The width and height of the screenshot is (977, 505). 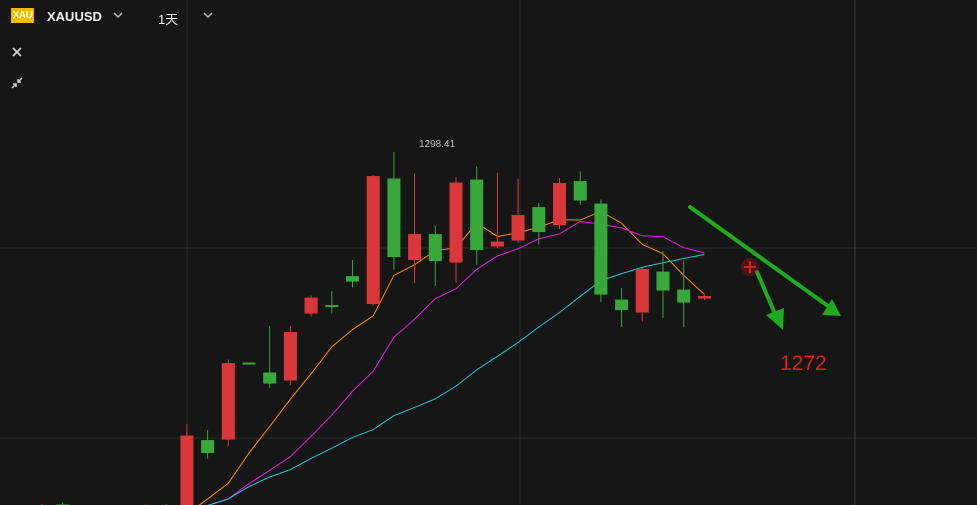 What do you see at coordinates (74, 16) in the screenshot?
I see `symbol-selector: XAUUSD` at bounding box center [74, 16].